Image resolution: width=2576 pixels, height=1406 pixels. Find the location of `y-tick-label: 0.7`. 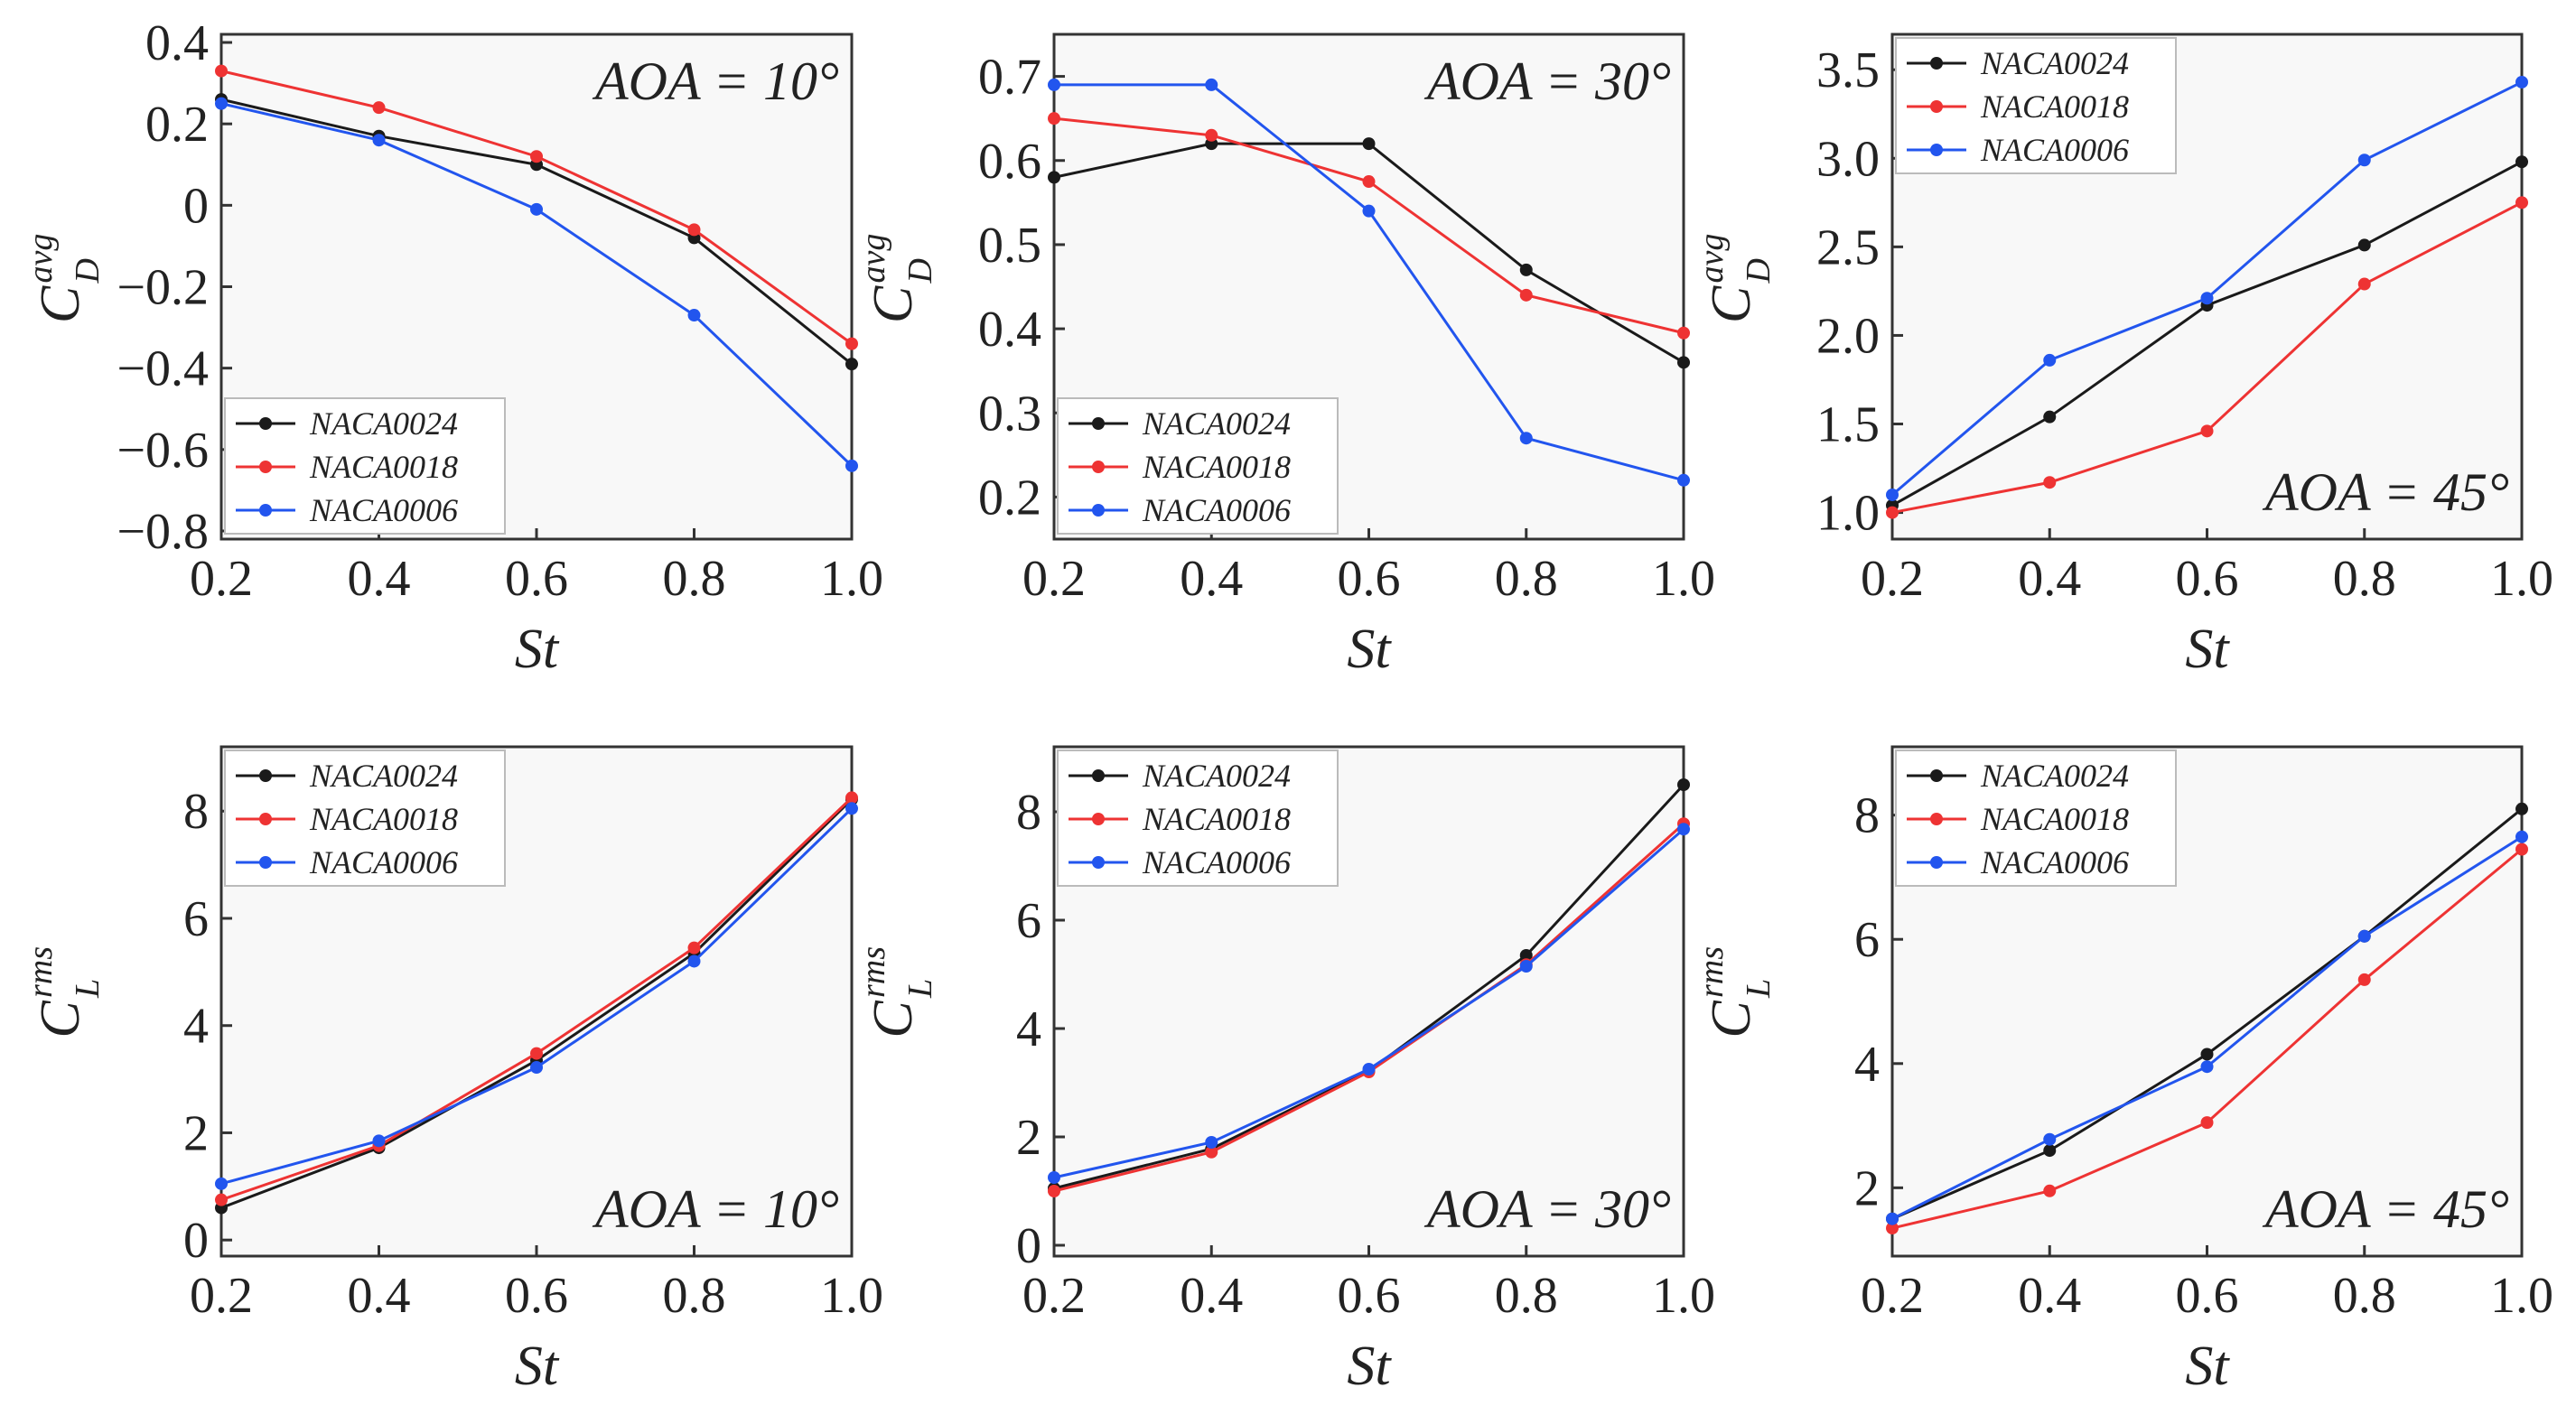

y-tick-label: 0.7 is located at coordinates (1010, 78).